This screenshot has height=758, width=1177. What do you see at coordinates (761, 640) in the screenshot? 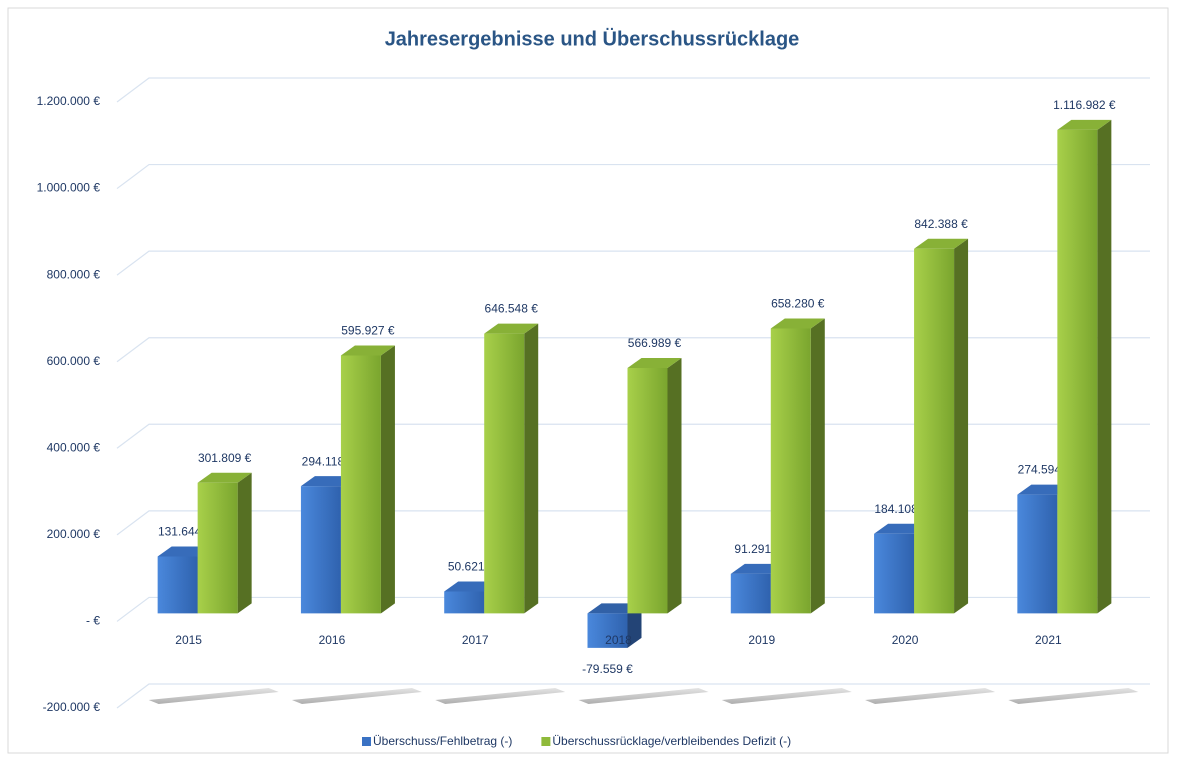
I see `x-tick-label: 2019` at bounding box center [761, 640].